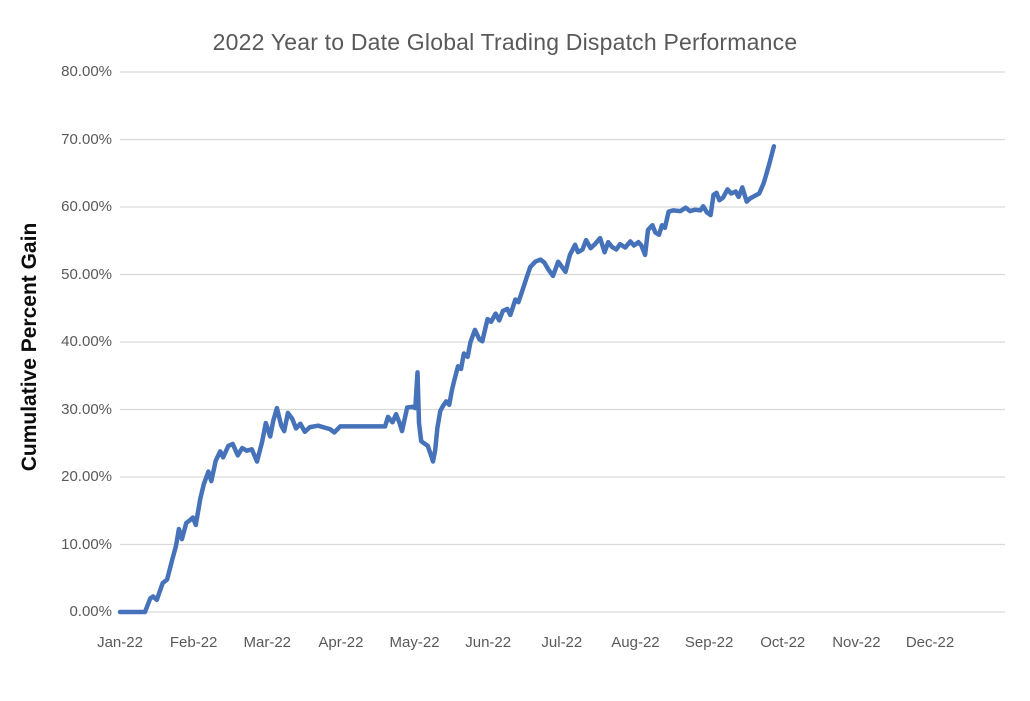  I want to click on y-tick-label: 40.00%, so click(86, 341).